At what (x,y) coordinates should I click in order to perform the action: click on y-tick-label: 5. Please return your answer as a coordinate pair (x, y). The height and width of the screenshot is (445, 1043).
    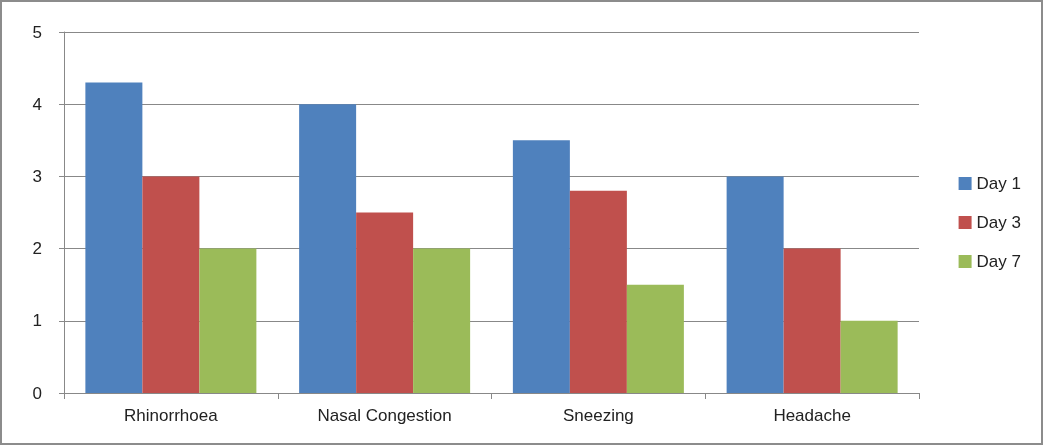
    Looking at the image, I should click on (37, 32).